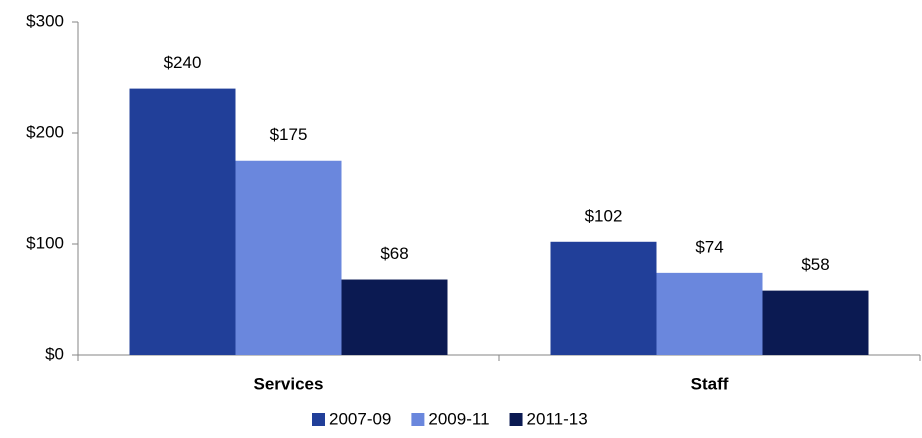  What do you see at coordinates (604, 215) in the screenshot?
I see `data-label: $102` at bounding box center [604, 215].